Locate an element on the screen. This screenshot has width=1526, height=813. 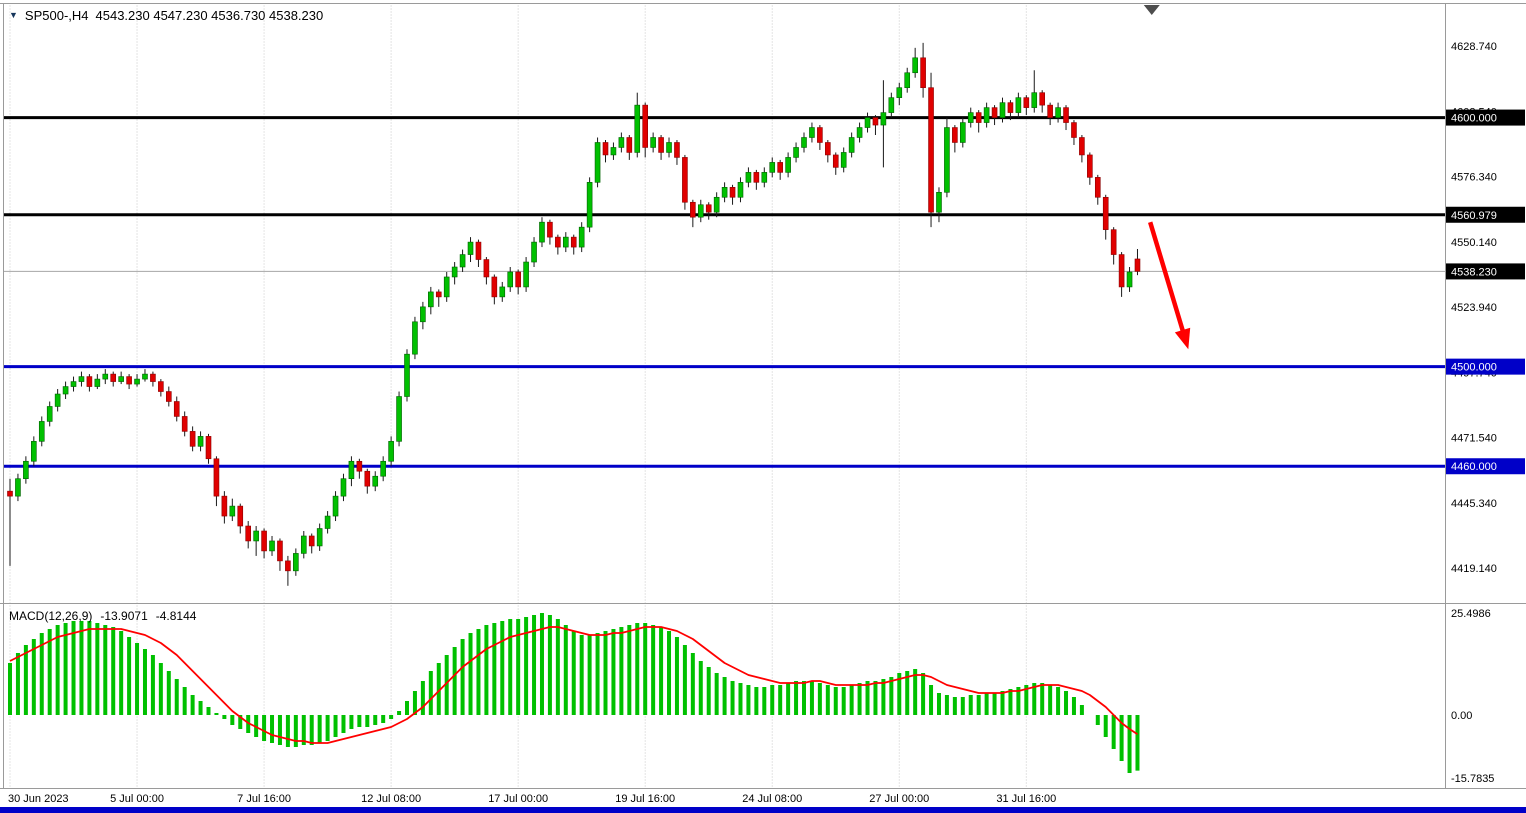
macd-axis-label: 0.00 is located at coordinates (1461, 716).